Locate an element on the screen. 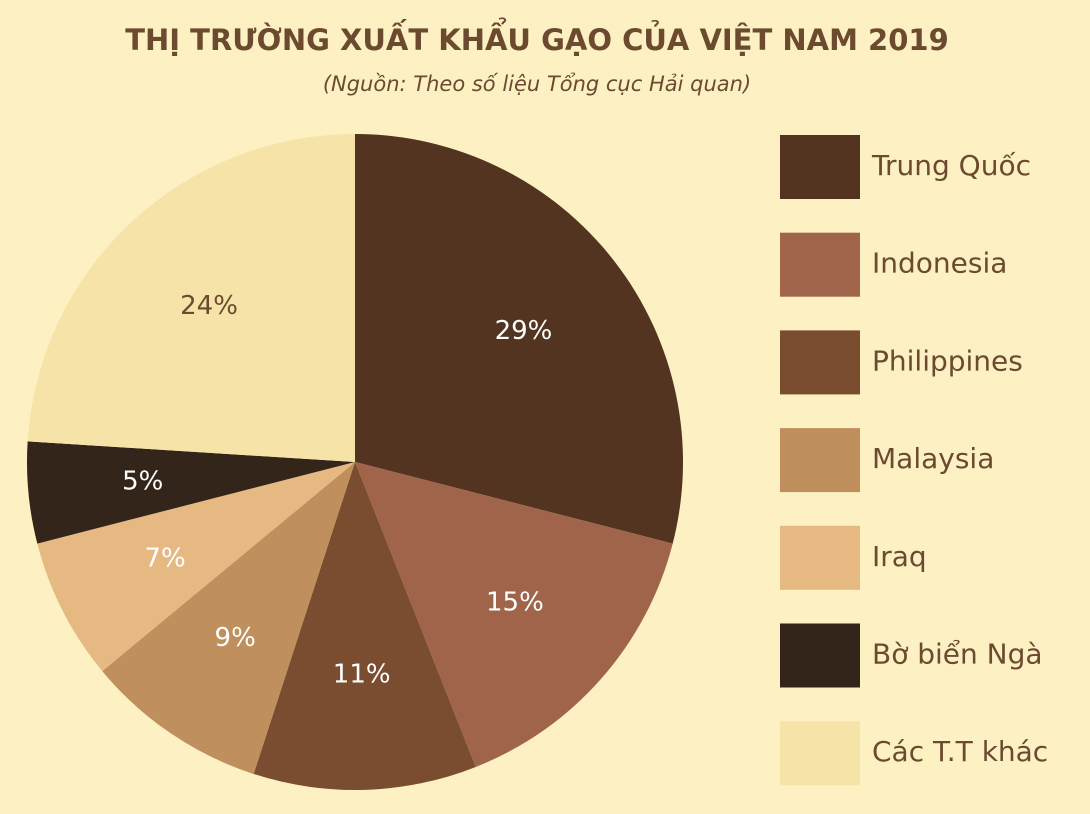 The image size is (1090, 814). legend-label: Philippines is located at coordinates (947, 360).